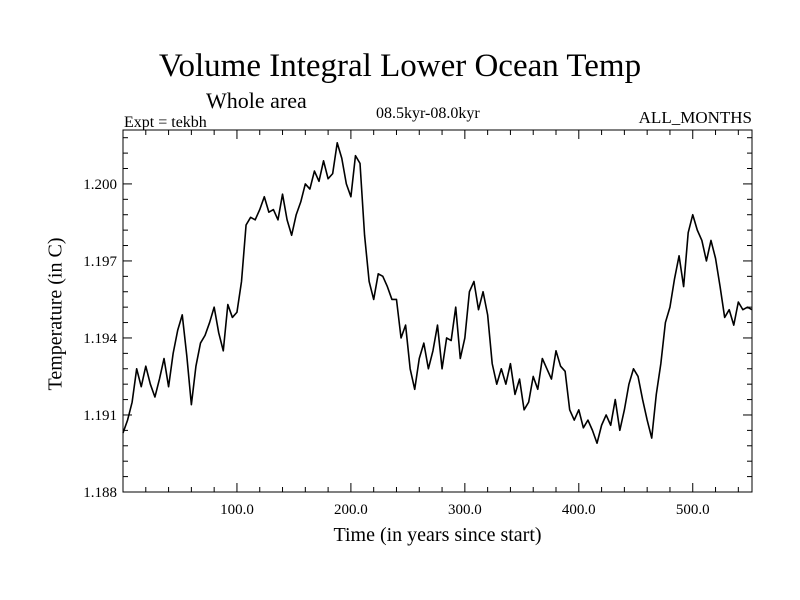 The height and width of the screenshot is (600, 800). What do you see at coordinates (437, 535) in the screenshot?
I see `x-axis-label: Time (in years since start)` at bounding box center [437, 535].